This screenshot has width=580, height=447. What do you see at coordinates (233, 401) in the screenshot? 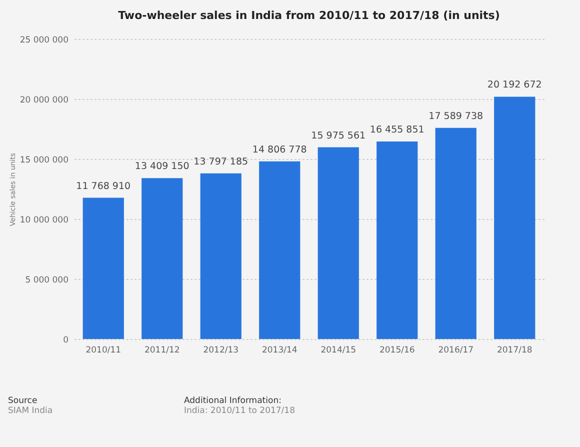
I see `text: Additional Information:` at bounding box center [233, 401].